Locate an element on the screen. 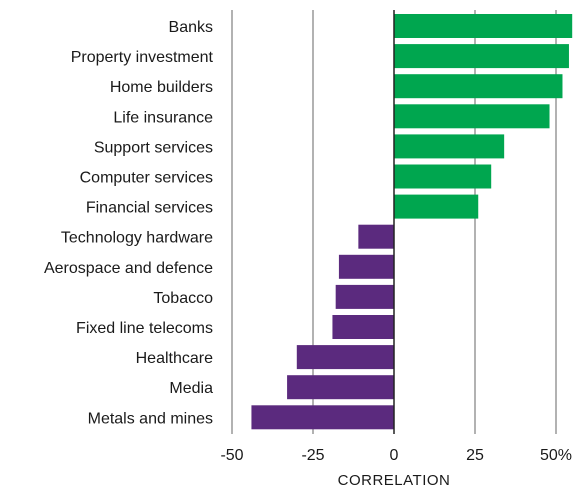 This screenshot has width=574, height=490. x-tick-label: 25 is located at coordinates (475, 455).